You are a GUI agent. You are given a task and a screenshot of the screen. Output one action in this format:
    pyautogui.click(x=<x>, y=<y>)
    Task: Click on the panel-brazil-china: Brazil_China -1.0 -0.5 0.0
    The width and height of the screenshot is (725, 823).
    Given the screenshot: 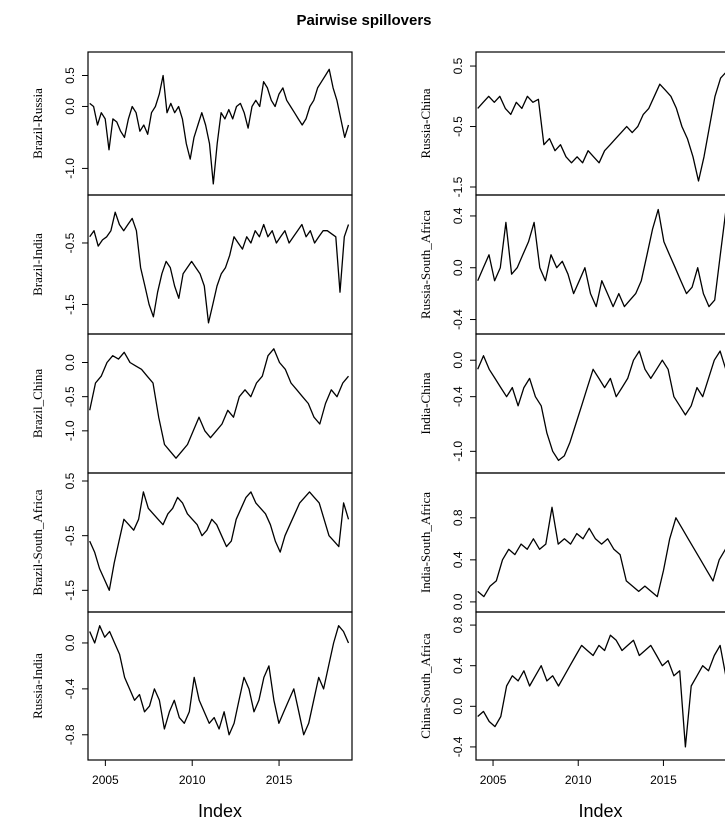 What is the action you would take?
    pyautogui.click(x=191, y=403)
    